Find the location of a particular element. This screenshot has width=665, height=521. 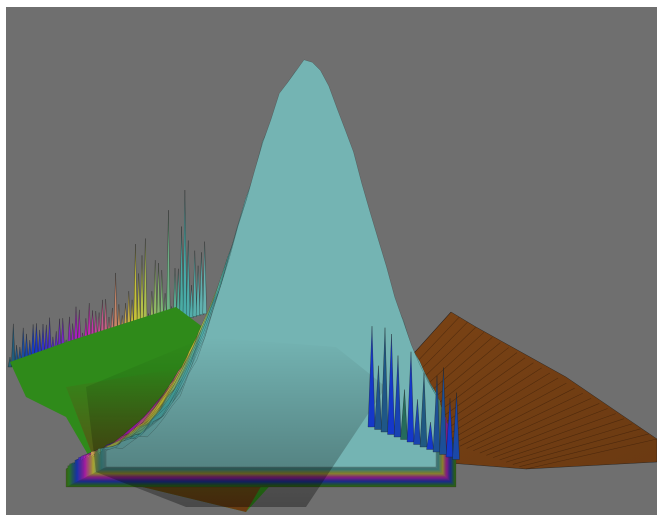

front-right-spikes is located at coordinates (413, 393).